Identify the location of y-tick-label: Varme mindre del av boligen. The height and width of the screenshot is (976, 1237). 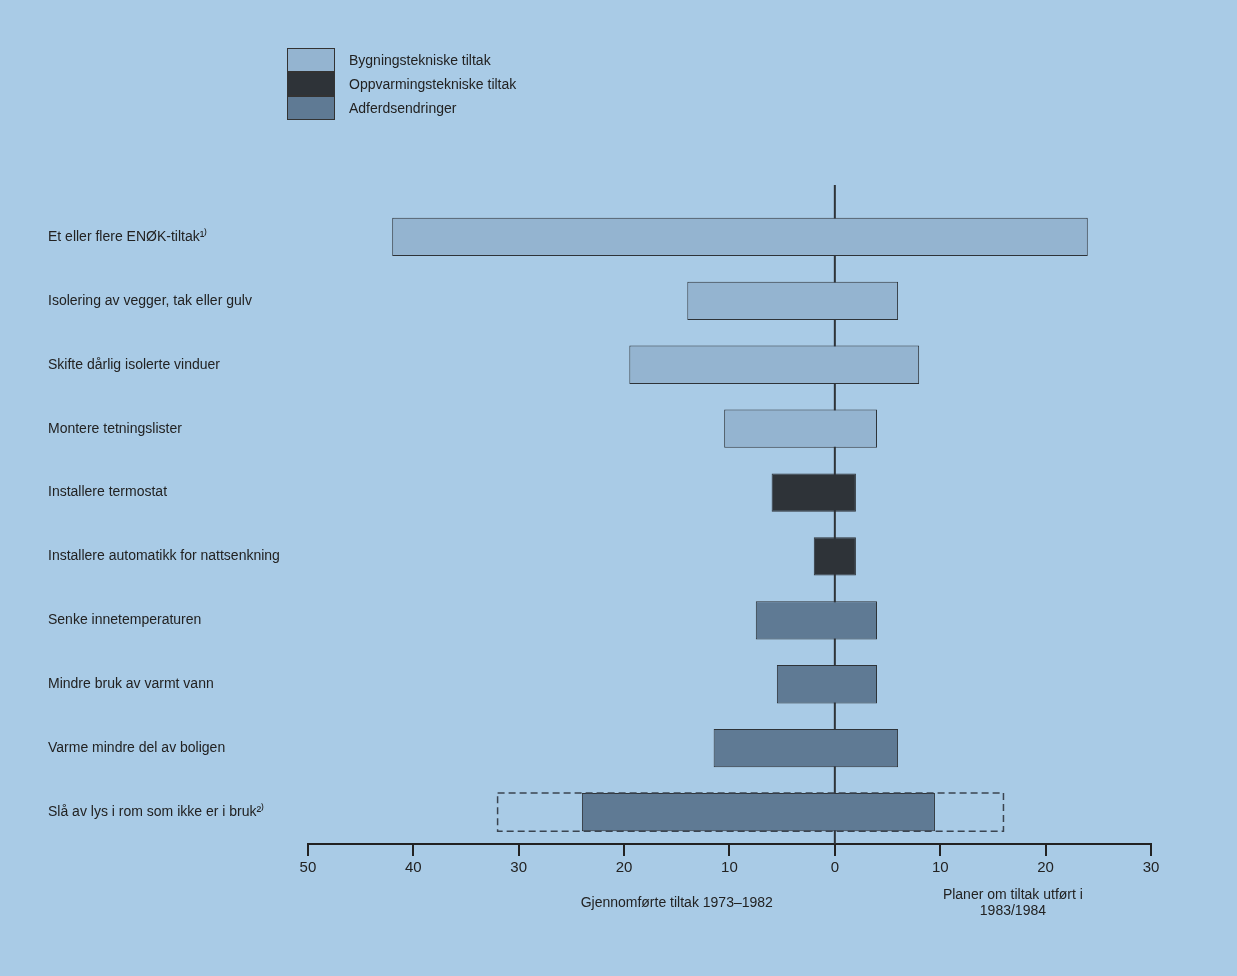
(137, 747).